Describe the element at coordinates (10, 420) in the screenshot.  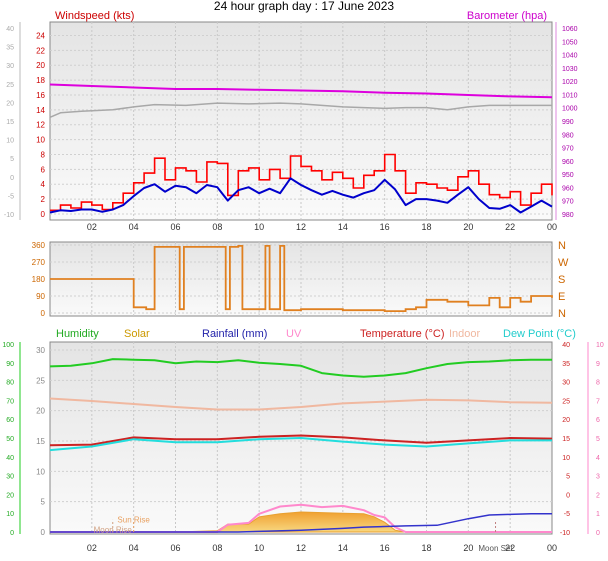
I see `humidity-y-tick: 60` at that location.